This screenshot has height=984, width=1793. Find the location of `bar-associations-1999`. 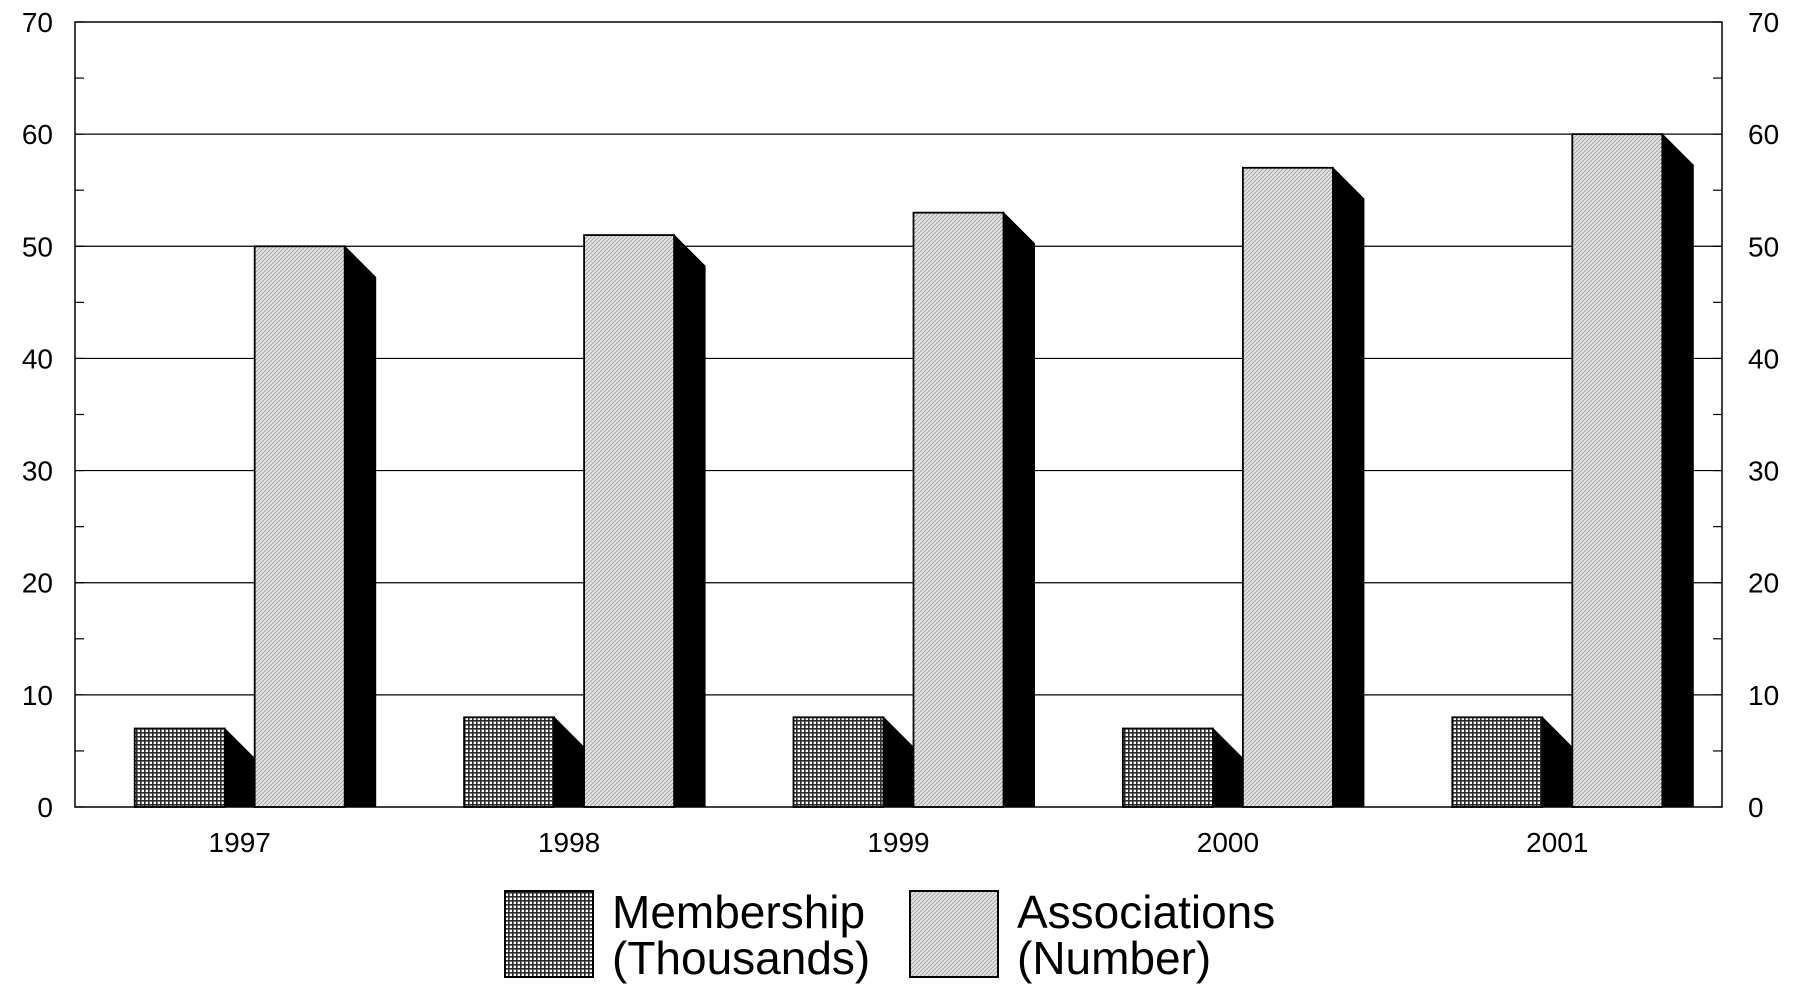

bar-associations-1999 is located at coordinates (958, 509).